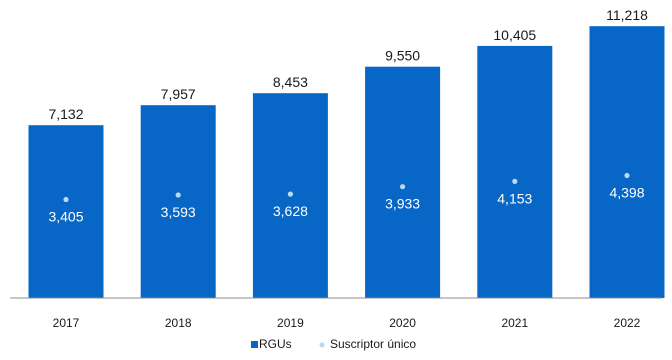  What do you see at coordinates (275, 344) in the screenshot?
I see `legend-label-rgus: RGUs` at bounding box center [275, 344].